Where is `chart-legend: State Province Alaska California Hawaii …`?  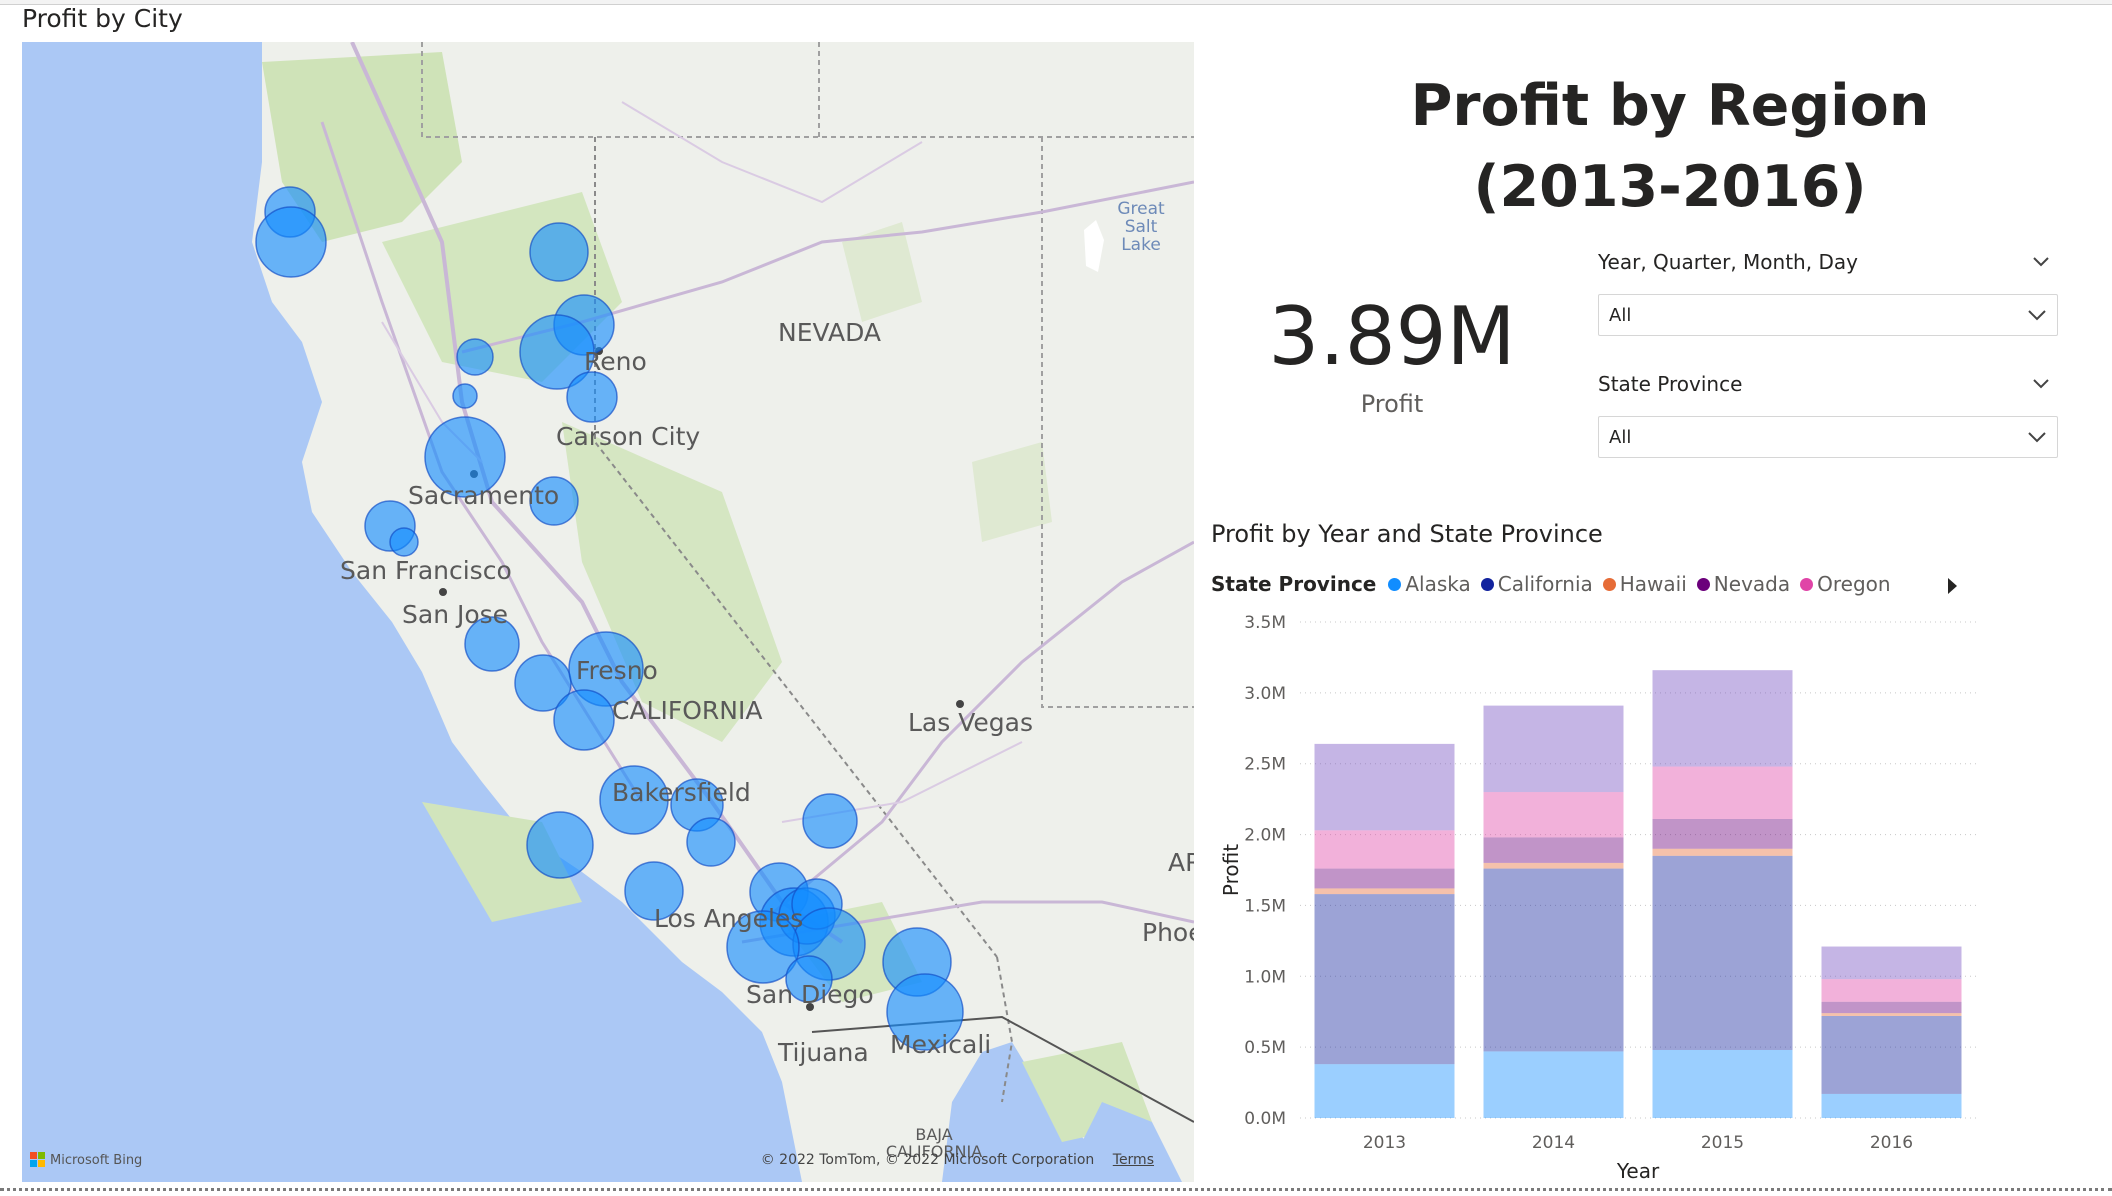 chart-legend: State Province Alaska California Hawaii … is located at coordinates (1556, 584).